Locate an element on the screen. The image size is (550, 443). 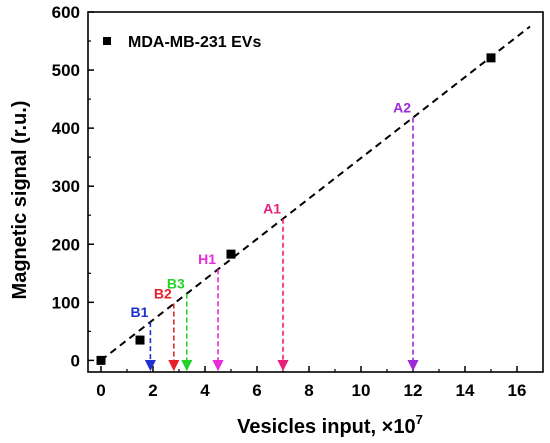
y-tick-label: 400 is located at coordinates (66, 128).